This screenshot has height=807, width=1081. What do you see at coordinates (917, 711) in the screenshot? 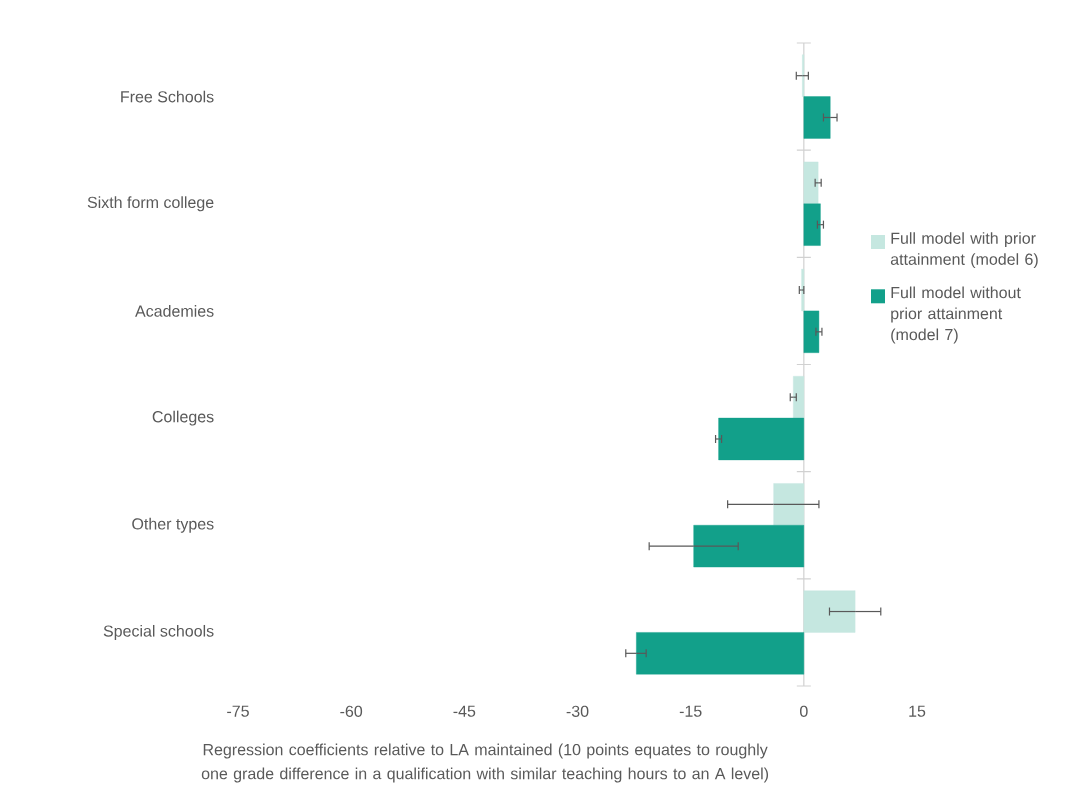
I see `x-tick-label: 15` at bounding box center [917, 711].